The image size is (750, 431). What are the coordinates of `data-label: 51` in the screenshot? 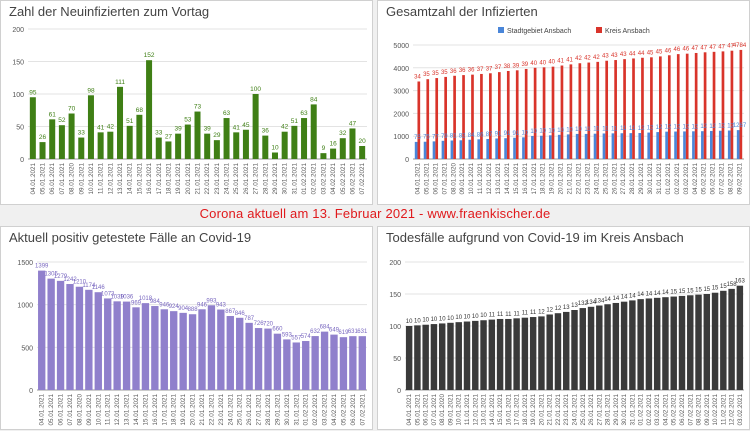 It's located at (295, 121).